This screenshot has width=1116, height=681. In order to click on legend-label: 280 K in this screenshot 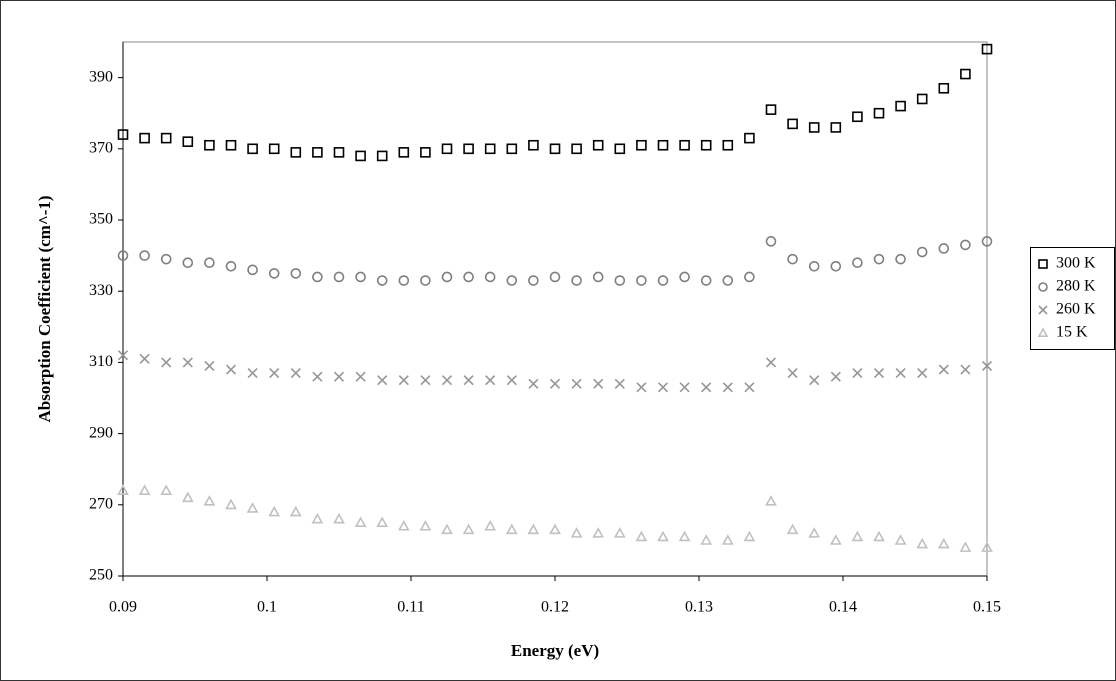, I will do `click(1076, 286)`.